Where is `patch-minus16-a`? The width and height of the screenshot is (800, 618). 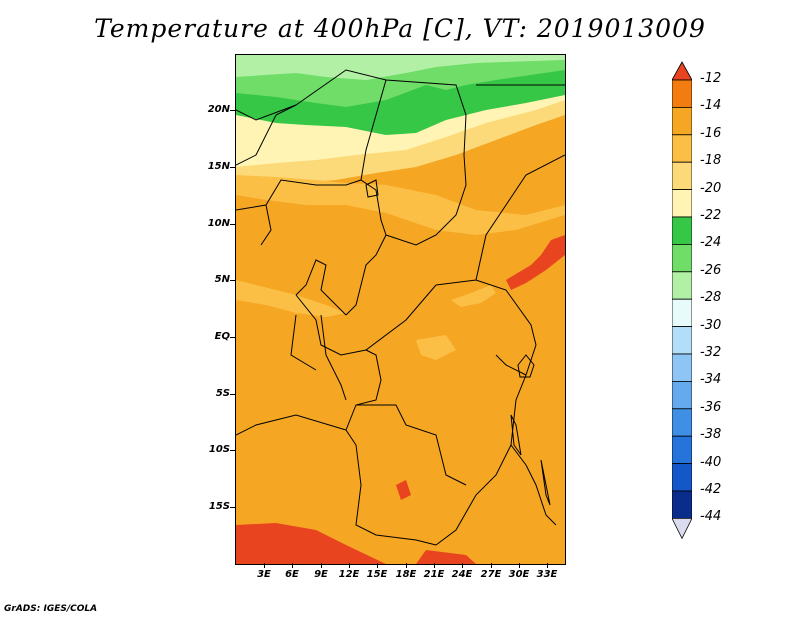 patch-minus16-a is located at coordinates (473, 296).